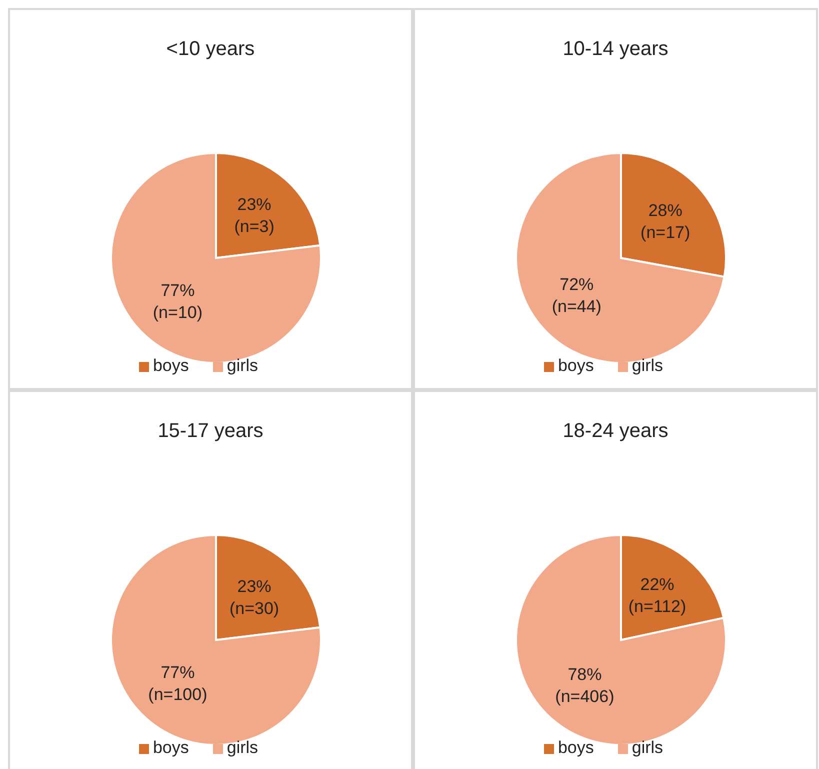  Describe the element at coordinates (177, 301) in the screenshot. I see `data-label: 77% (n=10)` at that location.